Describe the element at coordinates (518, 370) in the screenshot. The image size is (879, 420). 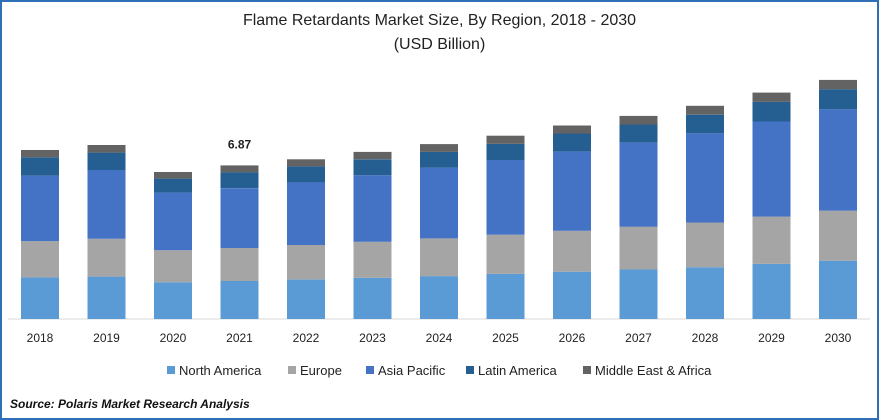
I see `legend-label-latin-america: Latin America` at that location.